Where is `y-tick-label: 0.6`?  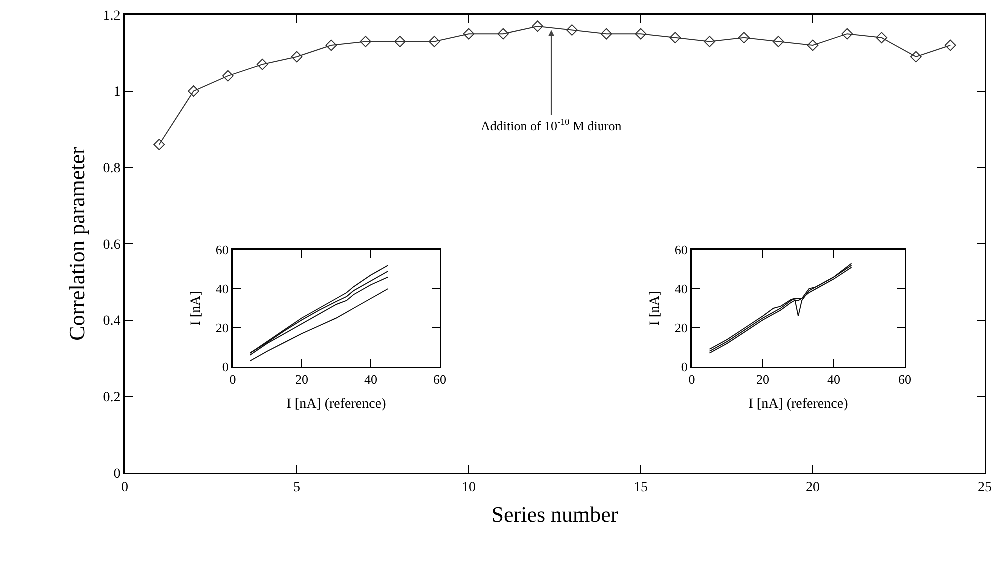
y-tick-label: 0.6 is located at coordinates (112, 245).